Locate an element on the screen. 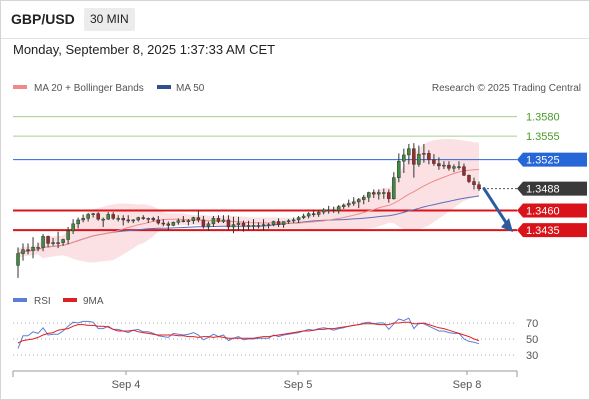  rsi-scale-30: 30 is located at coordinates (532, 356).